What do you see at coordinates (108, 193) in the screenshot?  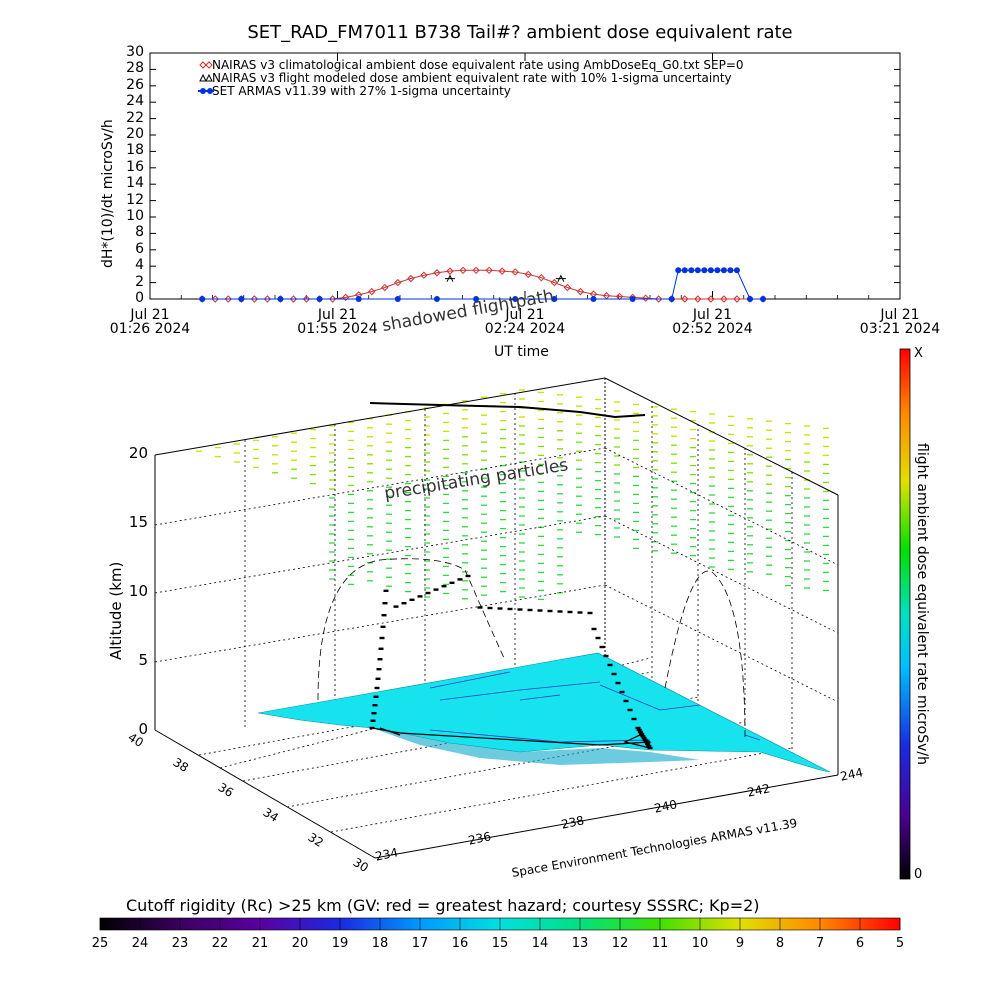 I see `y-axis-label: dH*(10)/dt microSv/h` at bounding box center [108, 193].